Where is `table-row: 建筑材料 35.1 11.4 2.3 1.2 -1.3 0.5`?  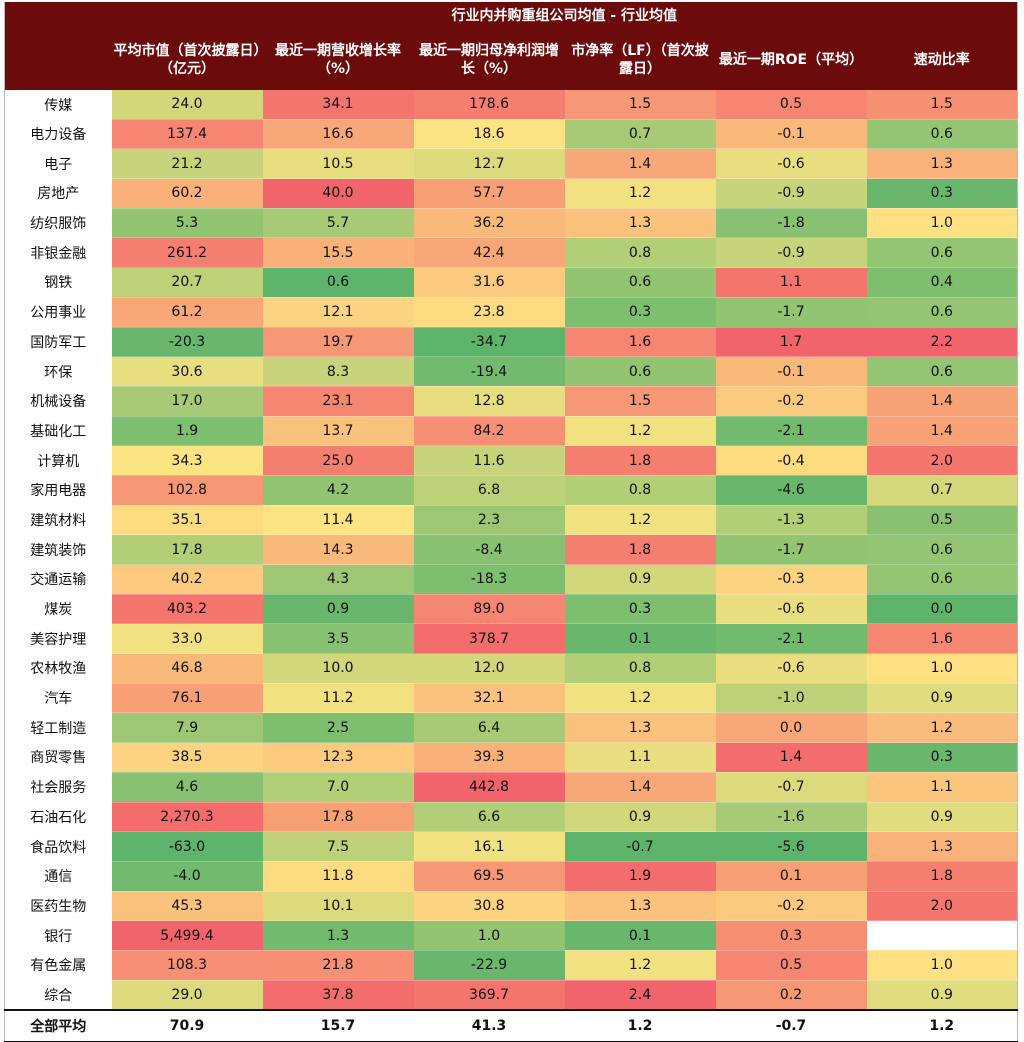
table-row: 建筑材料 35.1 11.4 2.3 1.2 -1.3 0.5 is located at coordinates (511, 520).